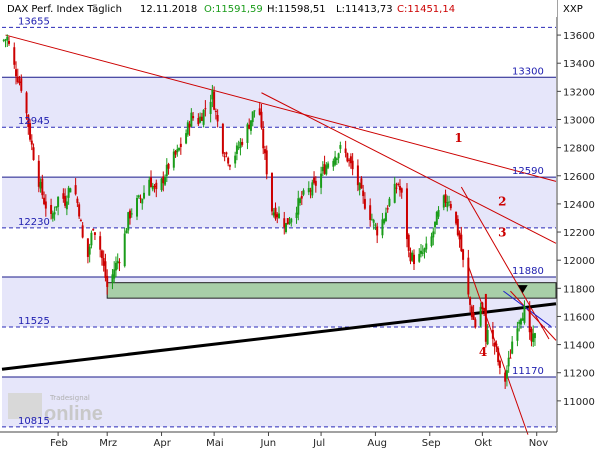 The width and height of the screenshot is (595, 450). I want to click on tradesignal-watermark: Tradesignal online, so click(55, 409).